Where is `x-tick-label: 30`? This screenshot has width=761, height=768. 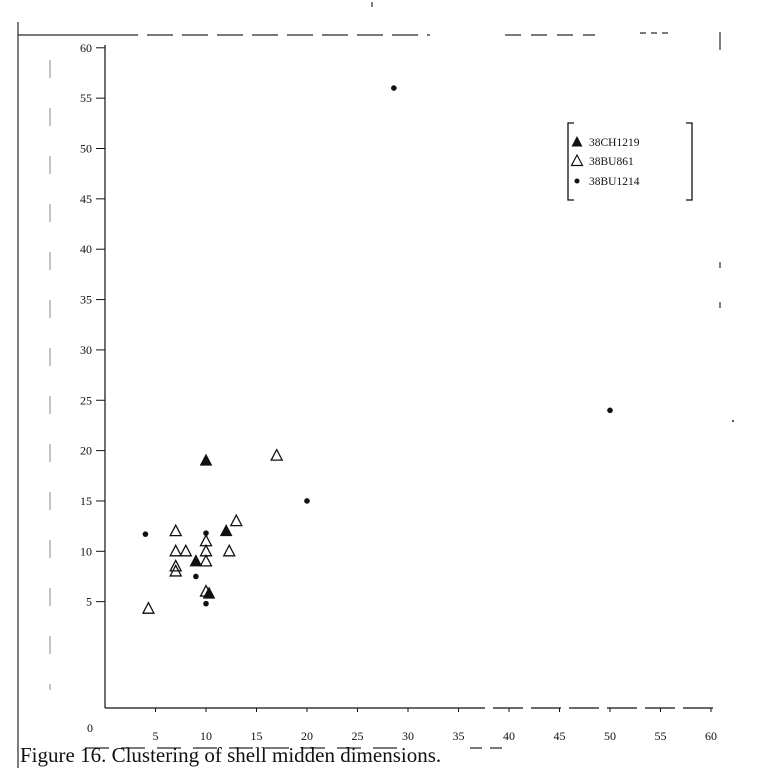 x-tick-label: 30 is located at coordinates (408, 736).